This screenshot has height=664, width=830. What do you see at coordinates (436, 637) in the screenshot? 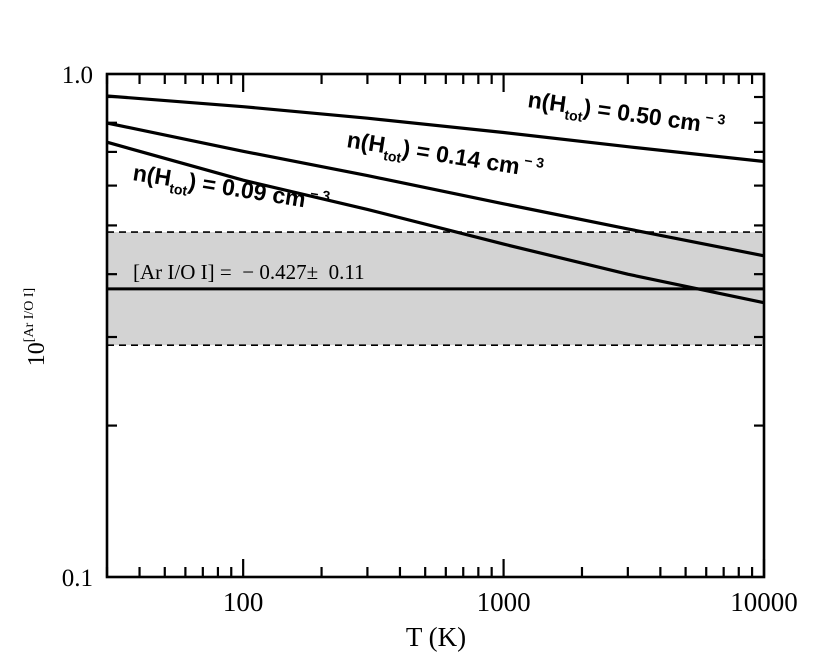
I see `x-axis-label: T (K)` at bounding box center [436, 637].